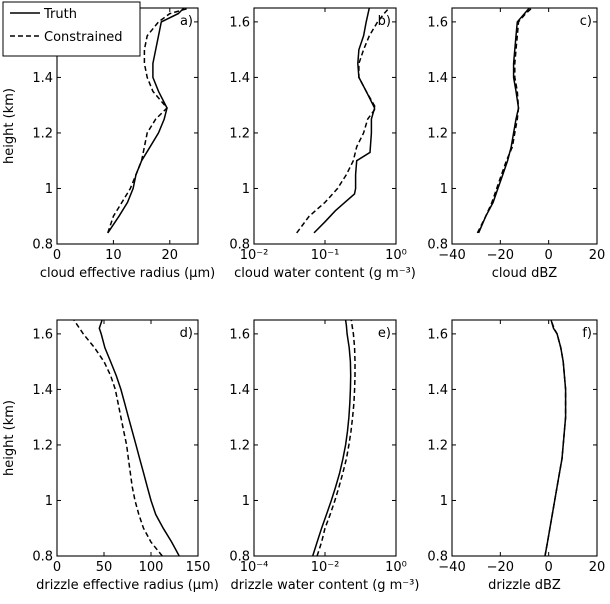 The height and width of the screenshot is (604, 610). I want to click on axes-frame-c, so click(524, 126).